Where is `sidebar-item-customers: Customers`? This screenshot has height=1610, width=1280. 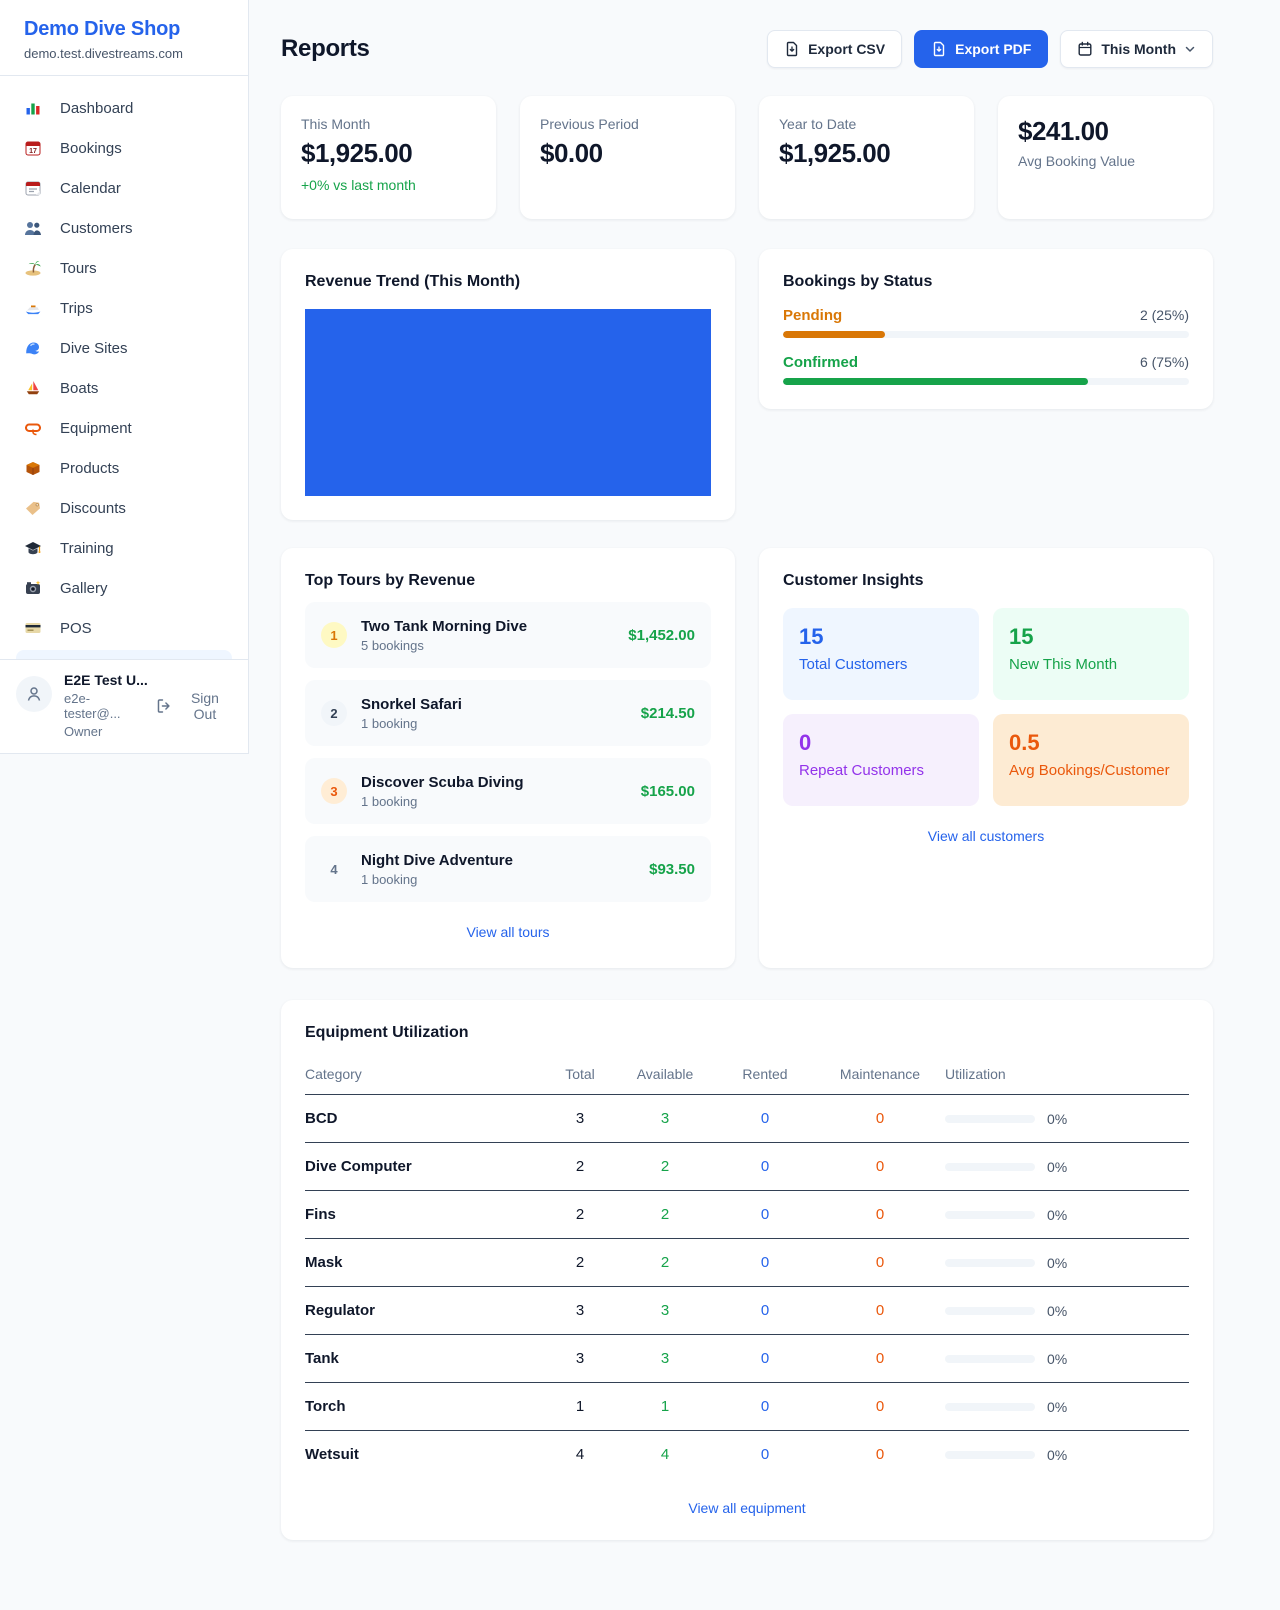
sidebar-item-customers: Customers is located at coordinates (124, 228).